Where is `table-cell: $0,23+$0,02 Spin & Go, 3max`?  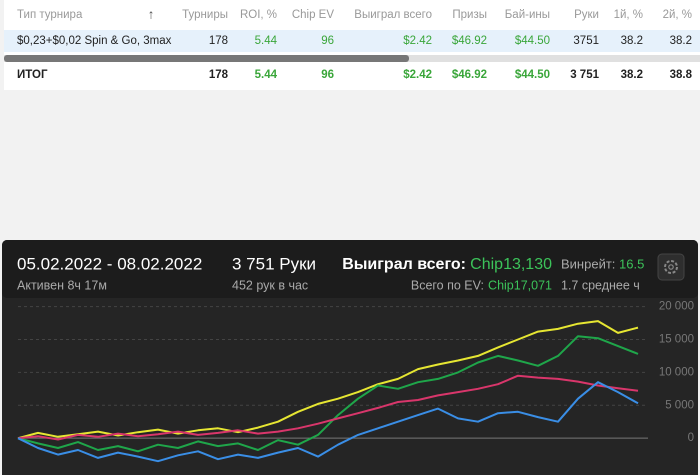
table-cell: $0,23+$0,02 Spin & Go, 3max is located at coordinates (94, 41).